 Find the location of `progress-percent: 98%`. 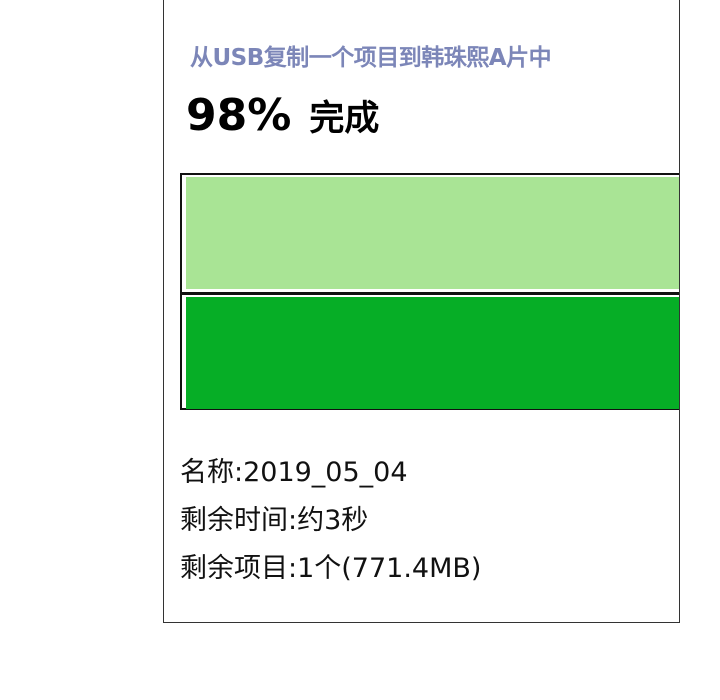

progress-percent: 98% is located at coordinates (239, 115).